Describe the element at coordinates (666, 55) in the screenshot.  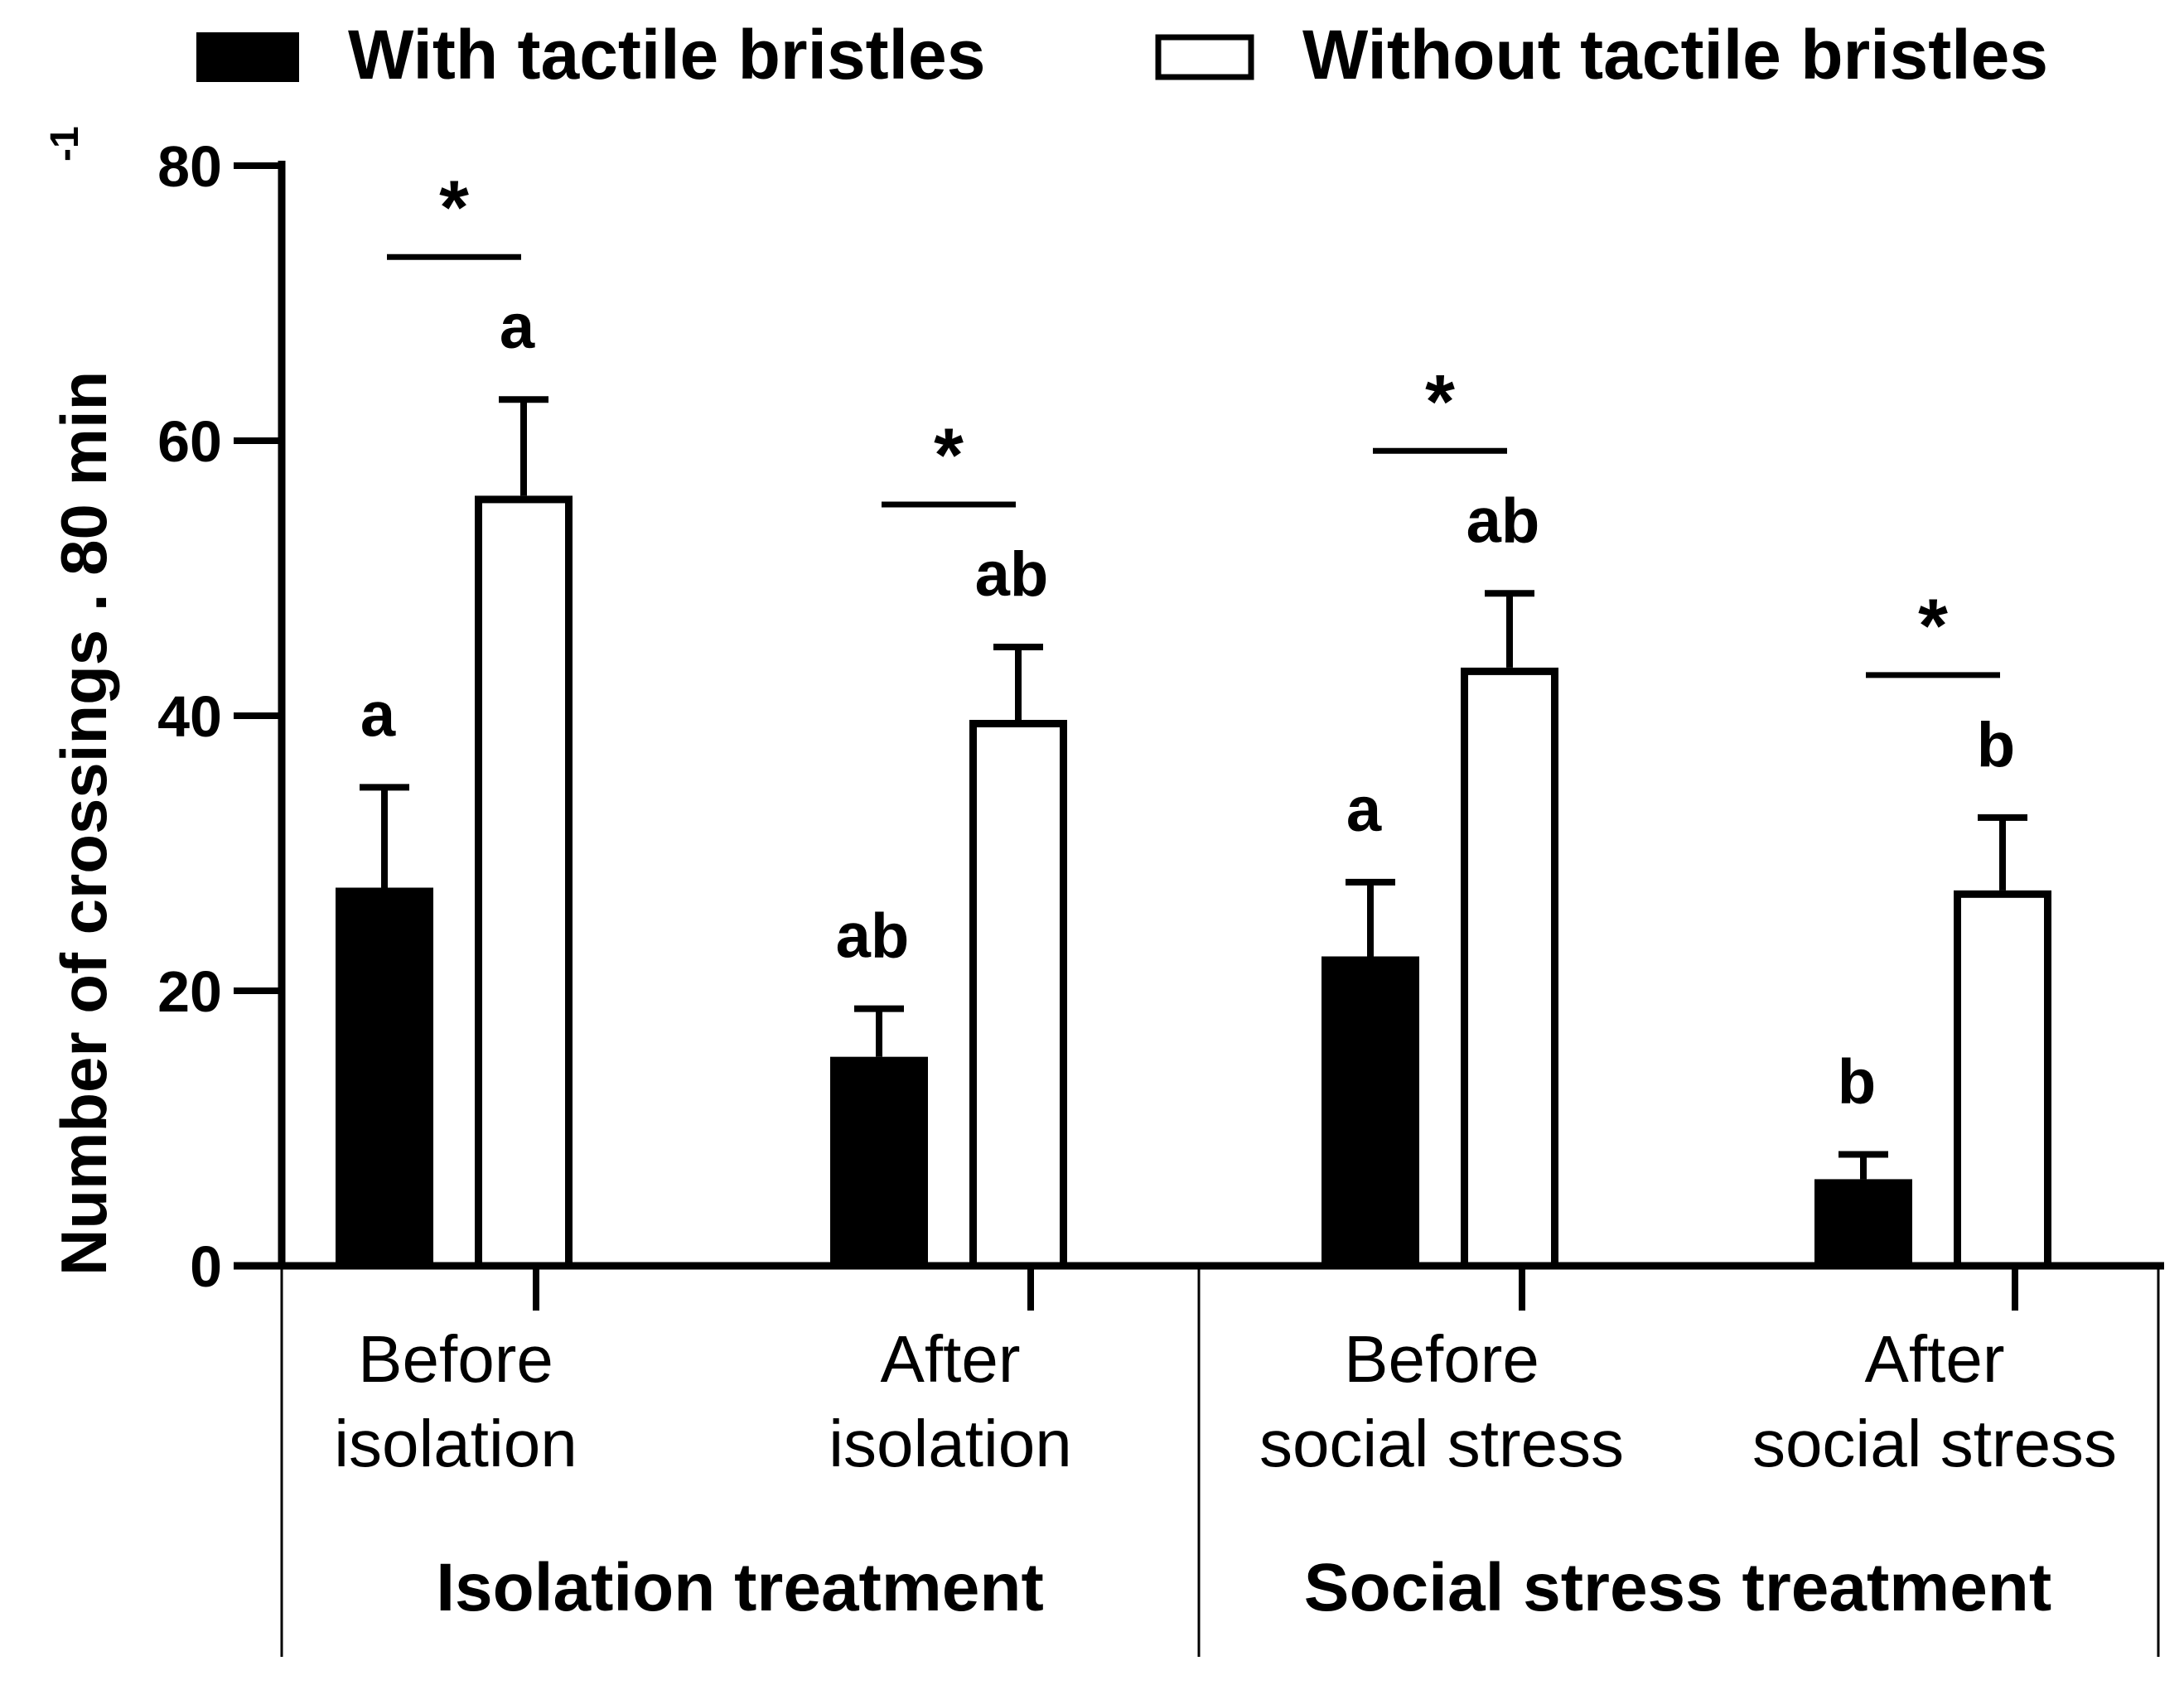
I see `legend-label-with-bristles: With tactile bristles` at that location.